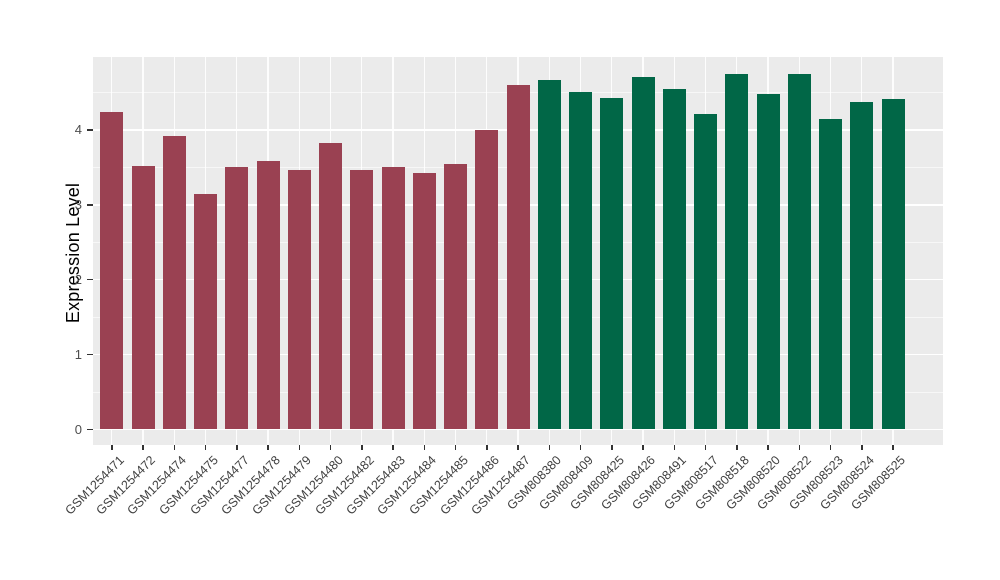 The height and width of the screenshot is (580, 1000). What do you see at coordinates (78, 429) in the screenshot?
I see `y-axis-tick-label: 0` at bounding box center [78, 429].